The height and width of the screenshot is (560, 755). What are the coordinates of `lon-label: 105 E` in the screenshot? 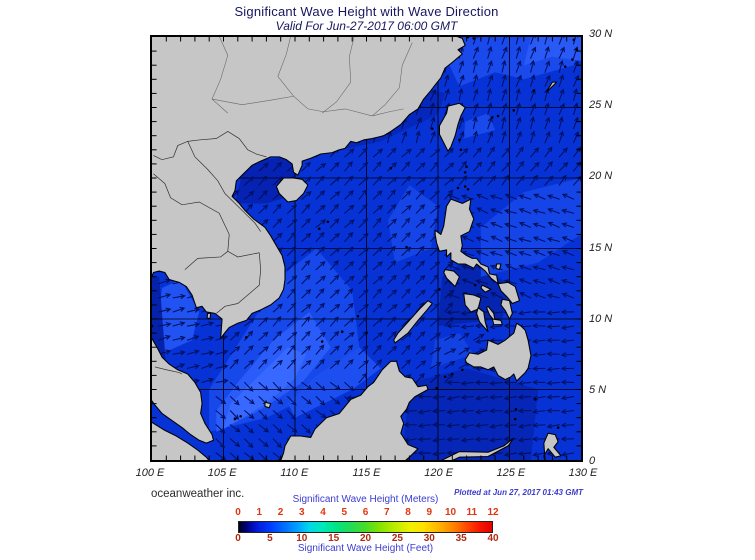 It's located at (222, 473).